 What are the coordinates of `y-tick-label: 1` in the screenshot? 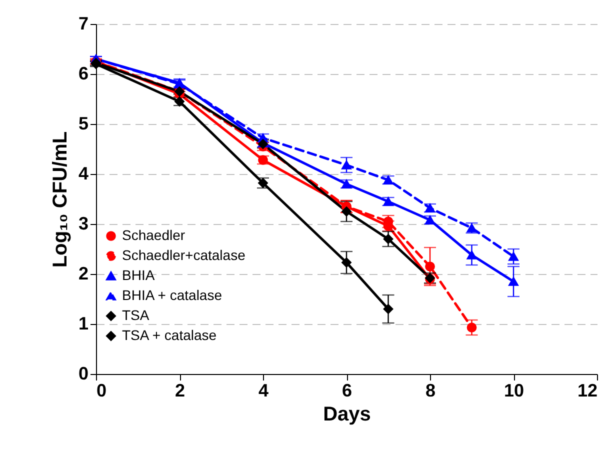 It's located at (83, 324).